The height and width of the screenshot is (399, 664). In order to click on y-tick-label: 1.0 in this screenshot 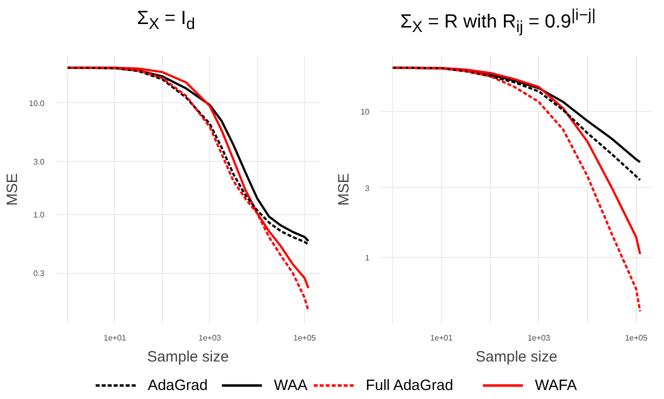, I will do `click(39, 215)`.